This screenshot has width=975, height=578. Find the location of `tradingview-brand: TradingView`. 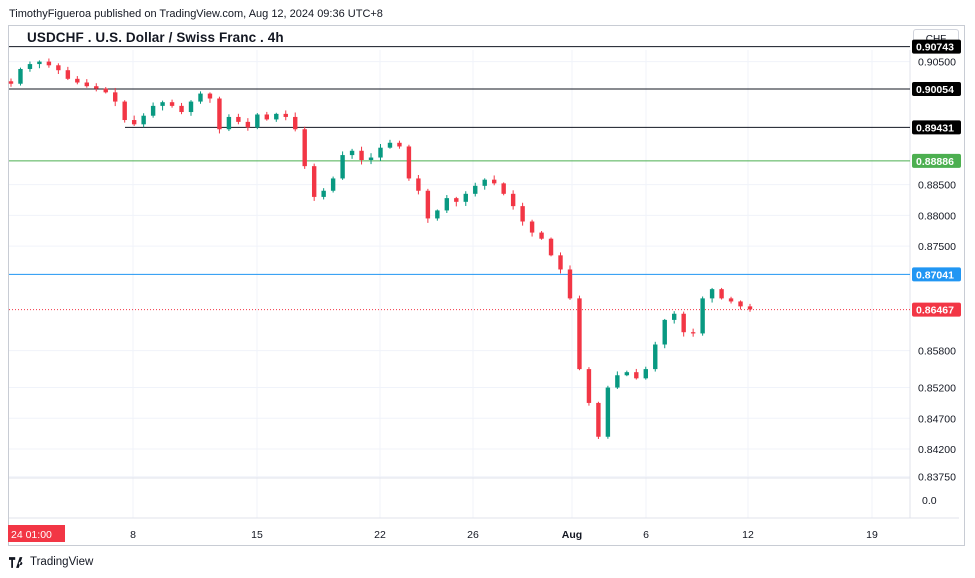

tradingview-brand: TradingView is located at coordinates (51, 562).